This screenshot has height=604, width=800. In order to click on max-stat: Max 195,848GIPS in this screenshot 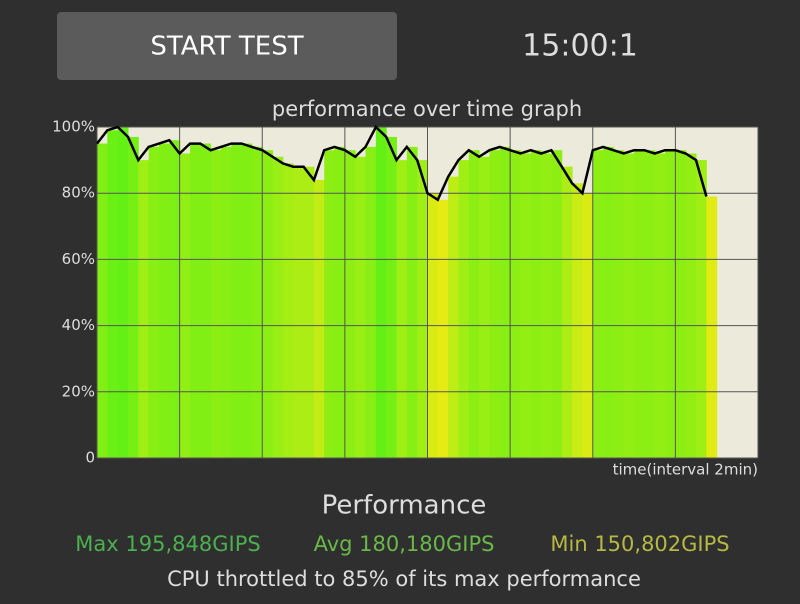, I will do `click(167, 544)`.